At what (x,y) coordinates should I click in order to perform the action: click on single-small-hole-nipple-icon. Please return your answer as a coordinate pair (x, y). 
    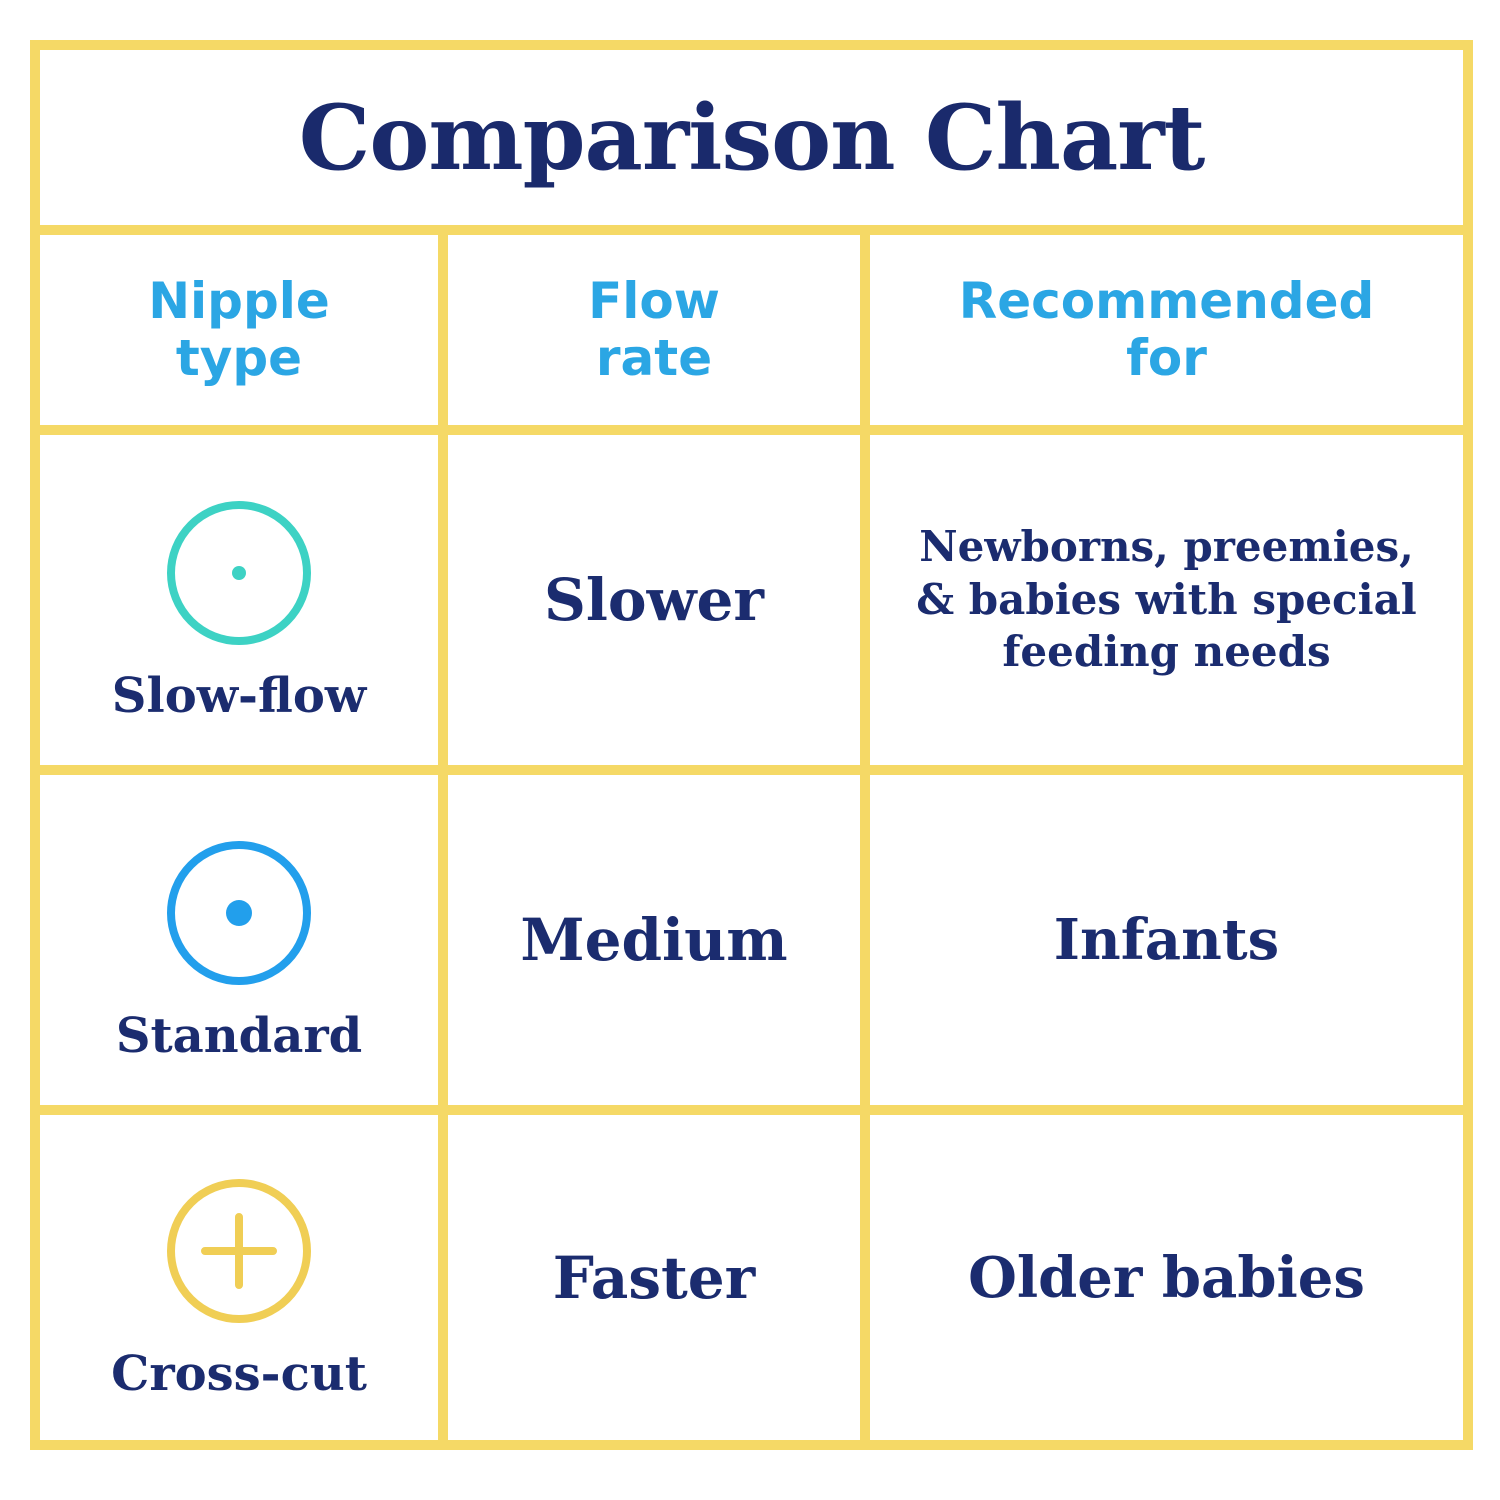
    Looking at the image, I should click on (239, 573).